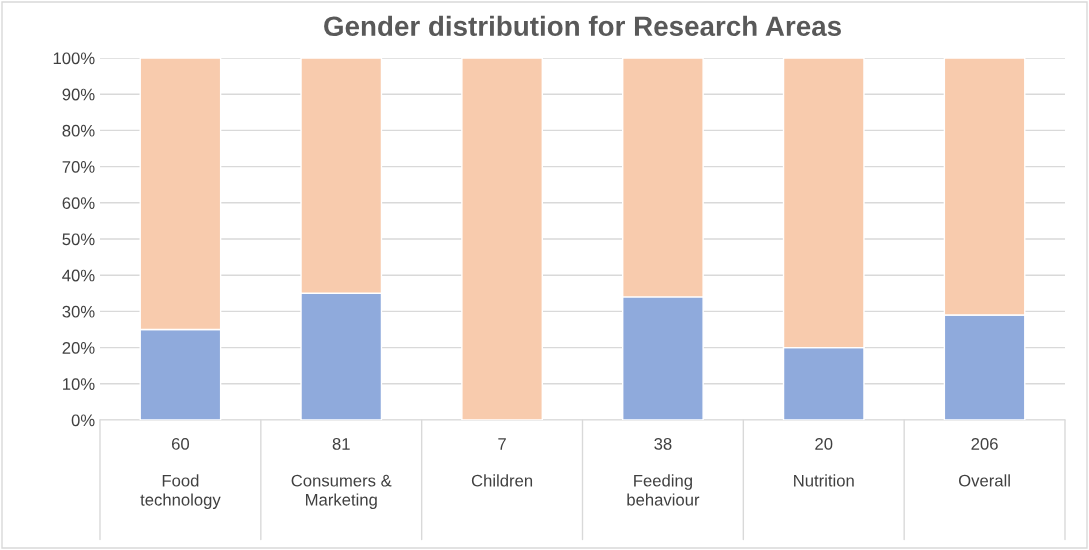  Describe the element at coordinates (83, 420) in the screenshot. I see `y-tick-label: 0%` at that location.